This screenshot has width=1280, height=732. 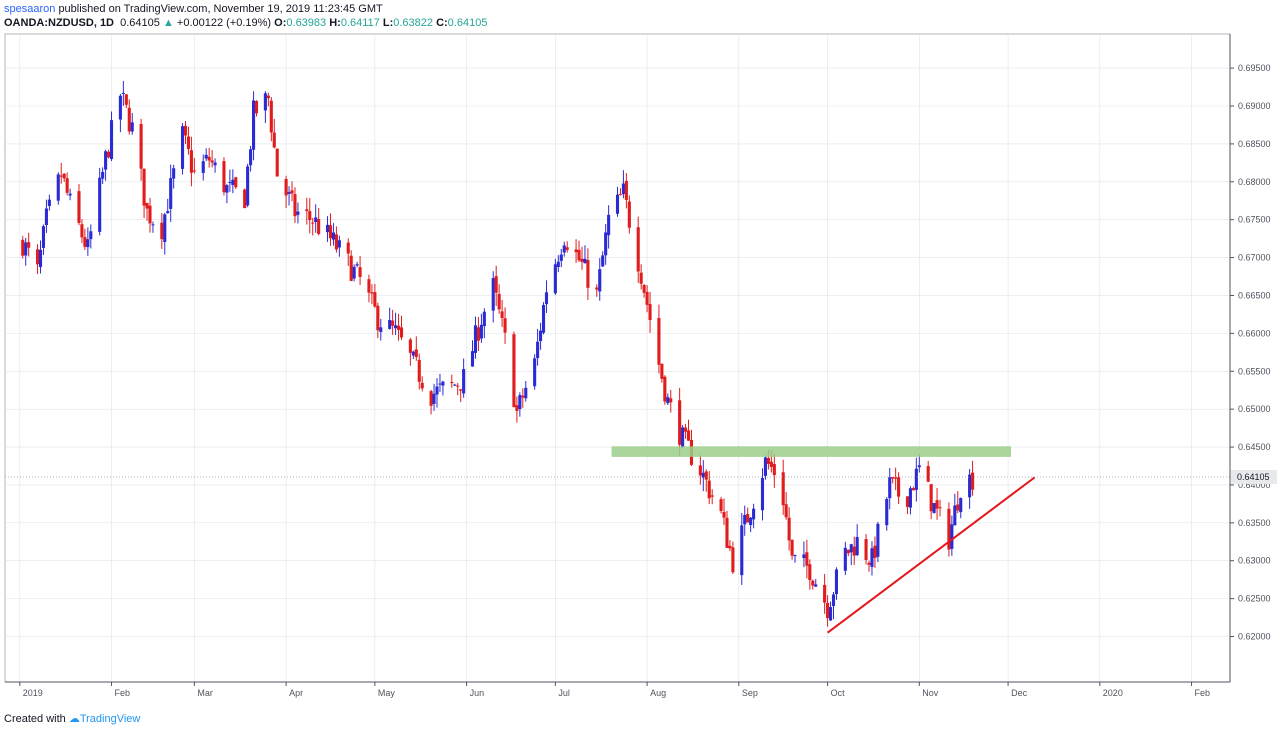 I want to click on created-with-label: Created with, so click(x=35, y=719).